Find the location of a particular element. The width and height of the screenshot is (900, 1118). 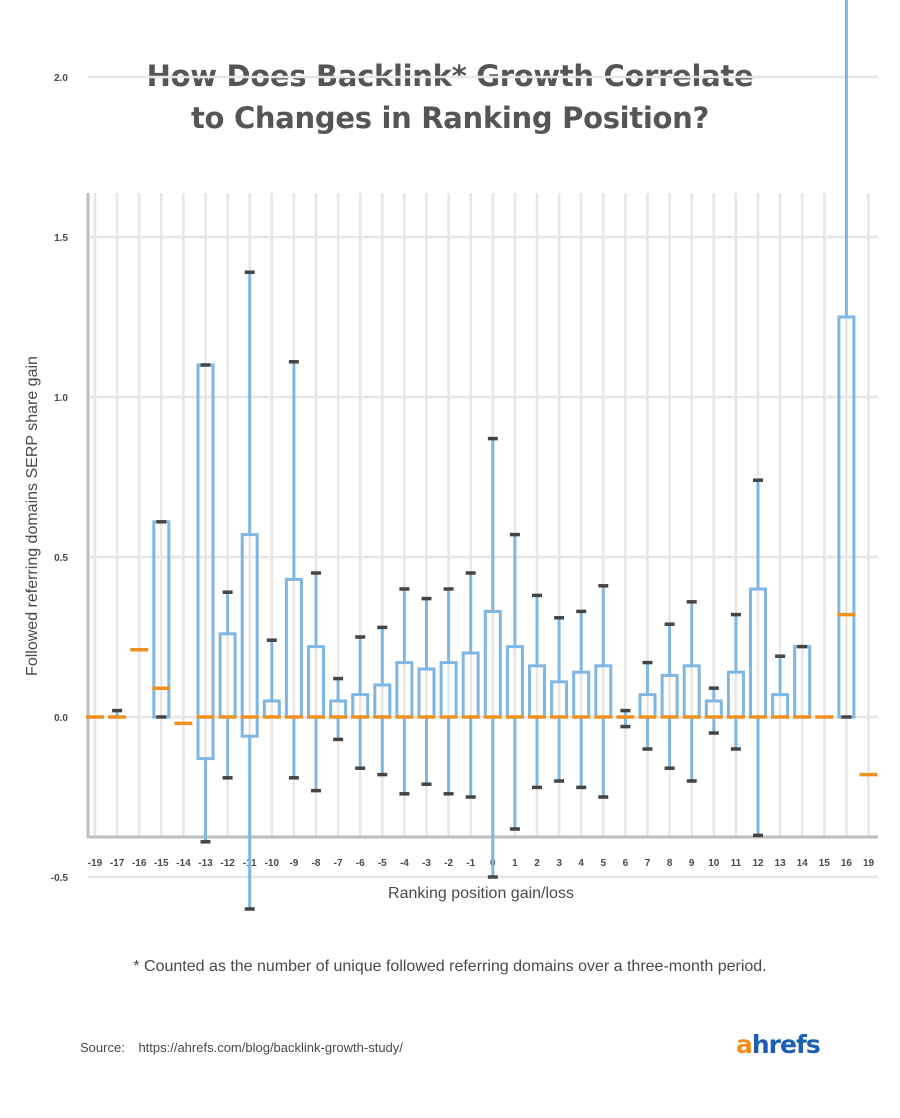

x-tick-label: -5 is located at coordinates (382, 863).